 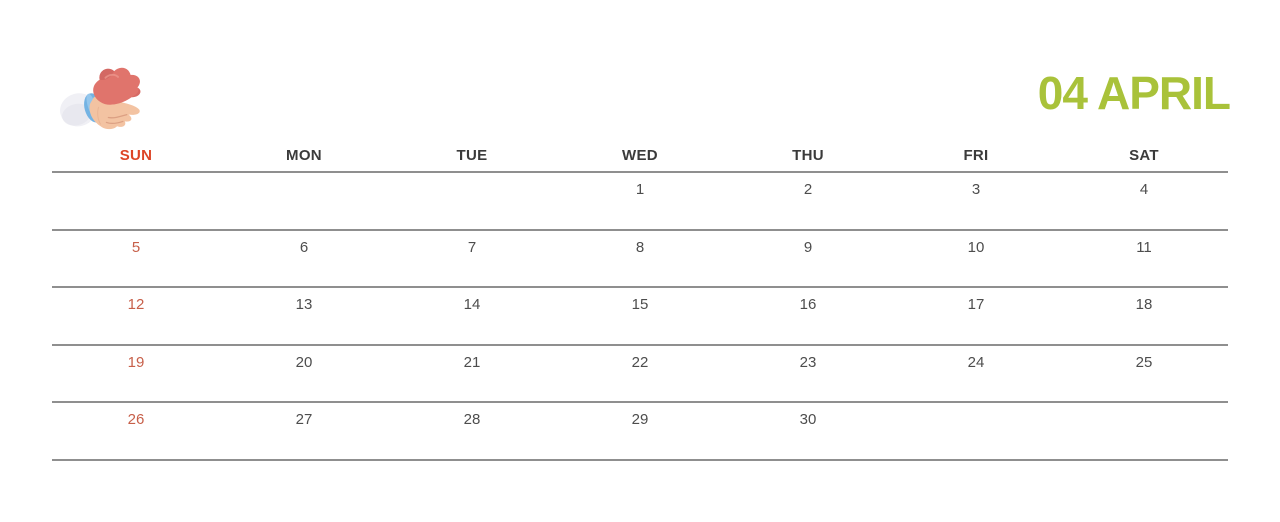 I want to click on day-cell: 13, so click(x=304, y=305).